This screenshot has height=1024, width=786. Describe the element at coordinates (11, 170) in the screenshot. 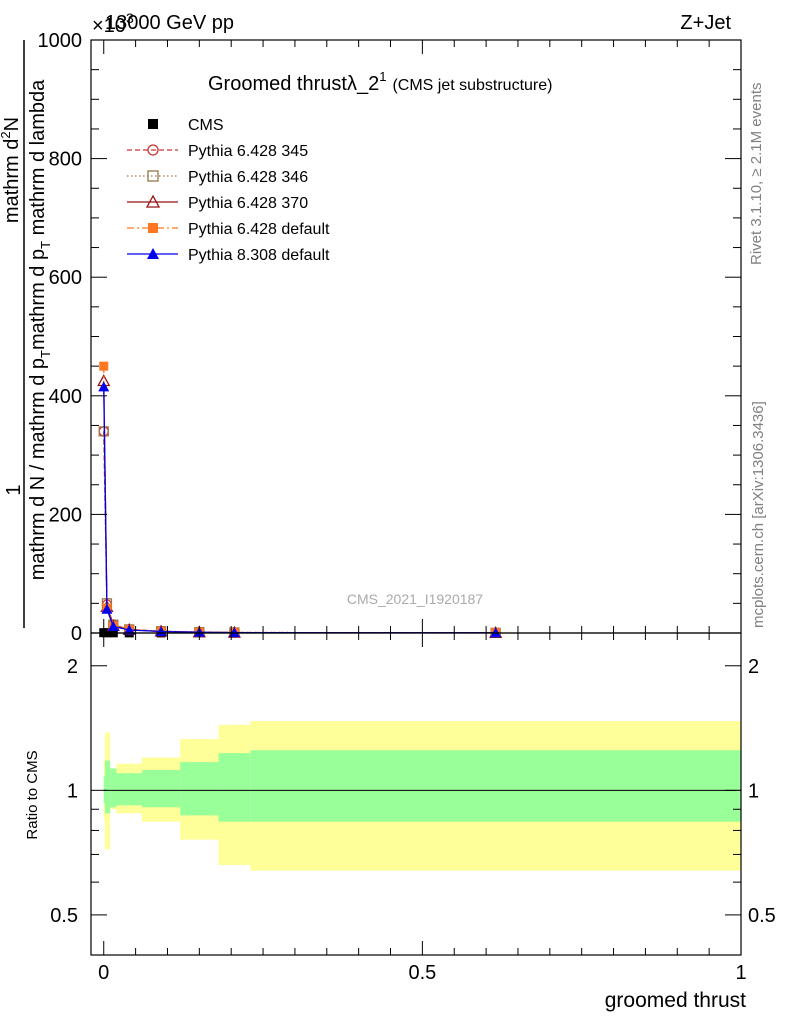

I see `svg-text: mathrm d2N` at that location.